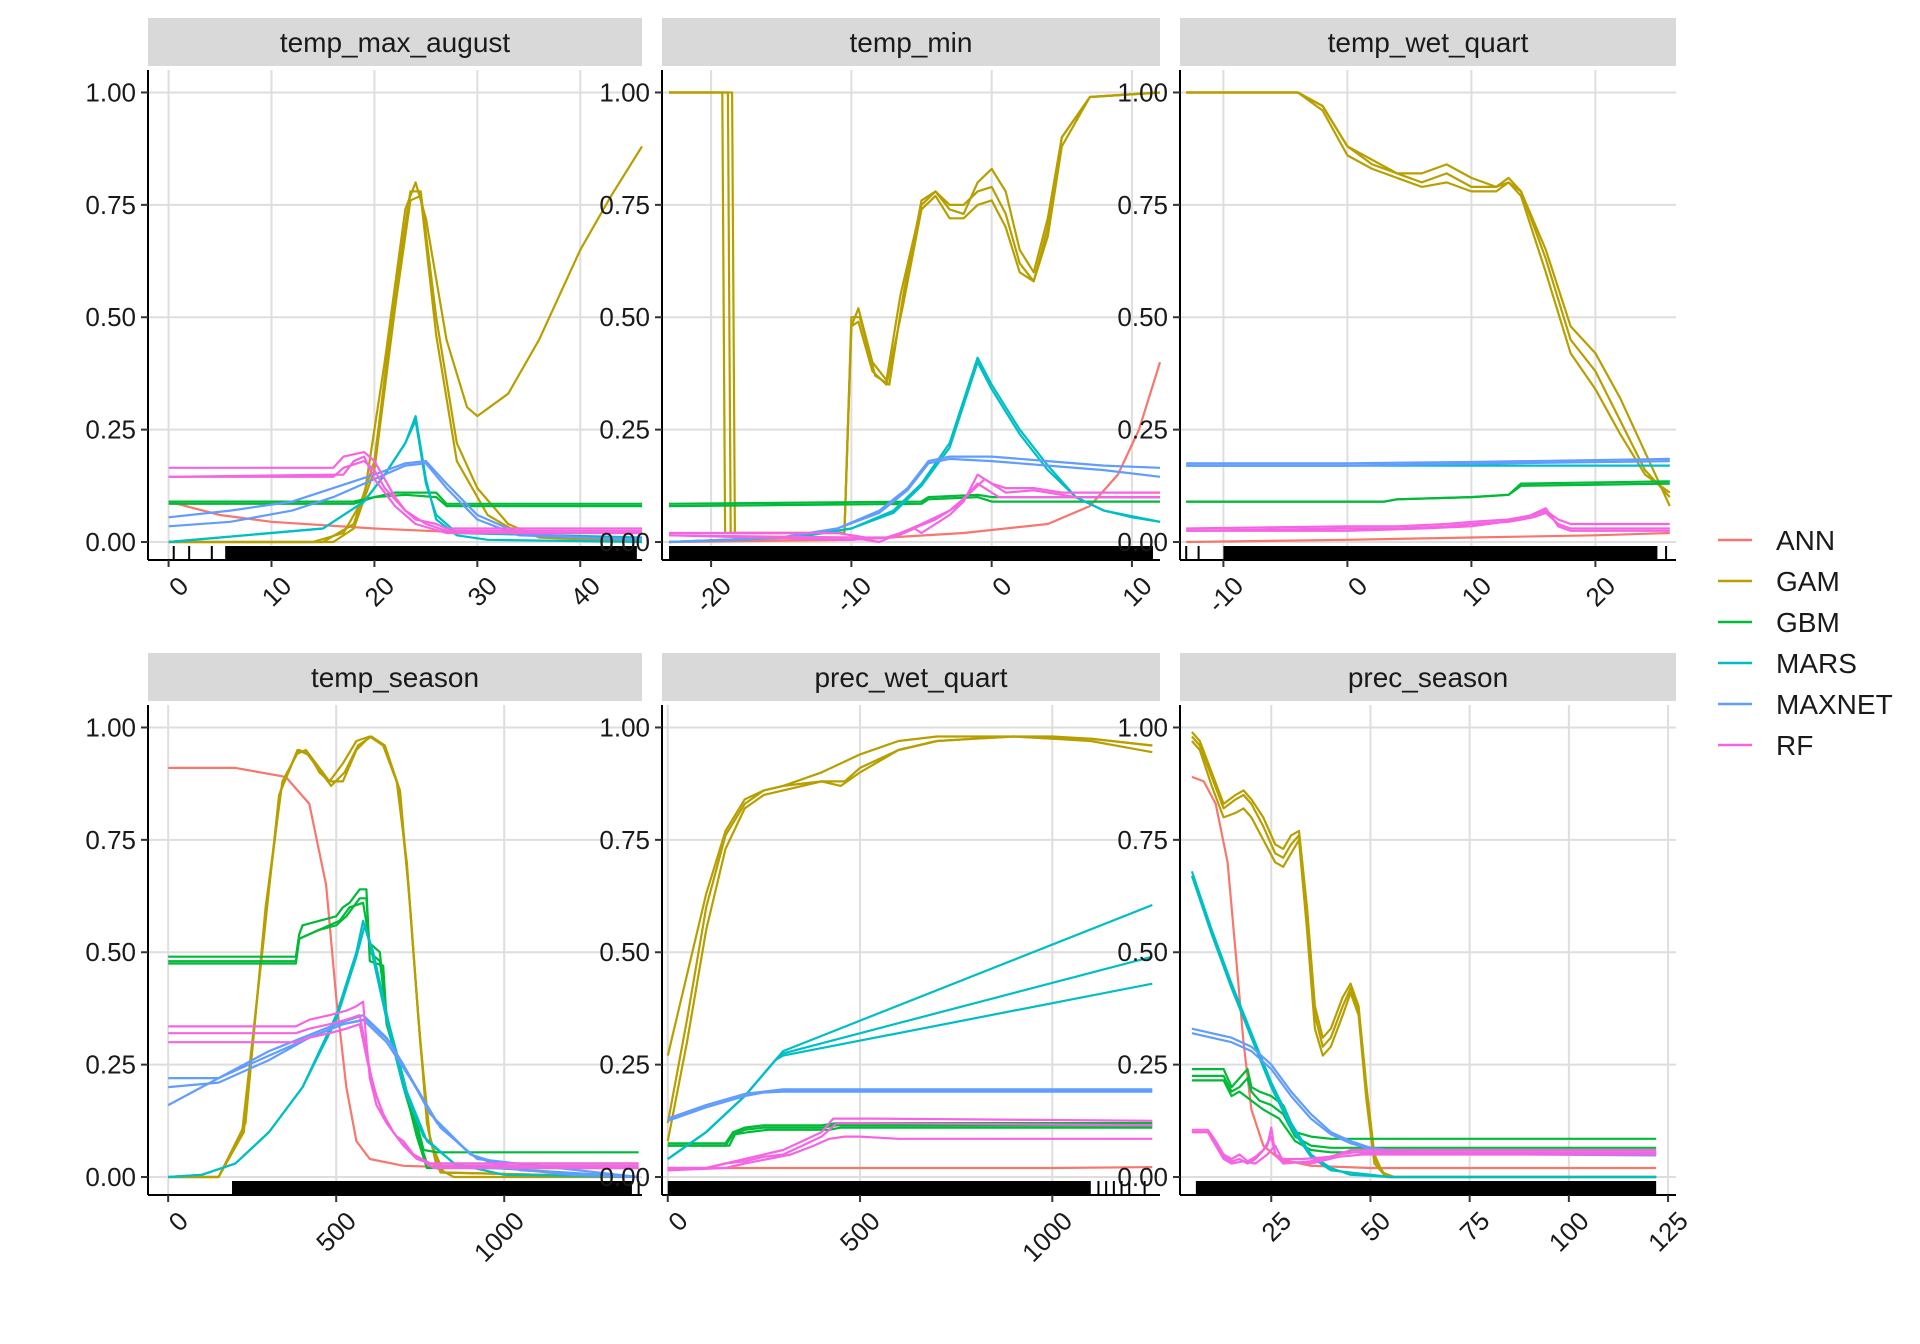  What do you see at coordinates (1816, 663) in the screenshot?
I see `legend-label: MARS` at bounding box center [1816, 663].